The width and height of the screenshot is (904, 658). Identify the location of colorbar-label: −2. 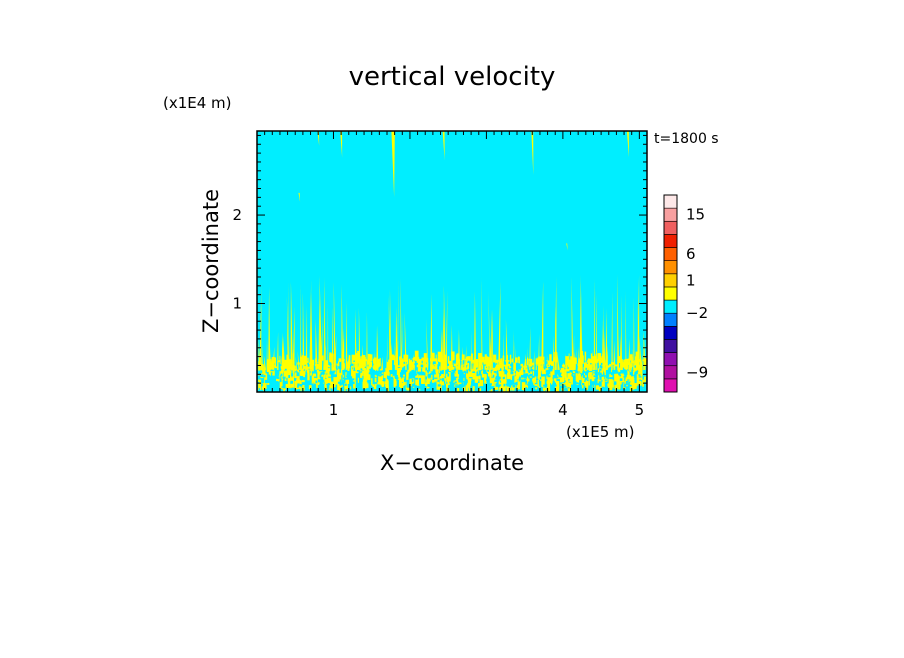
(697, 313).